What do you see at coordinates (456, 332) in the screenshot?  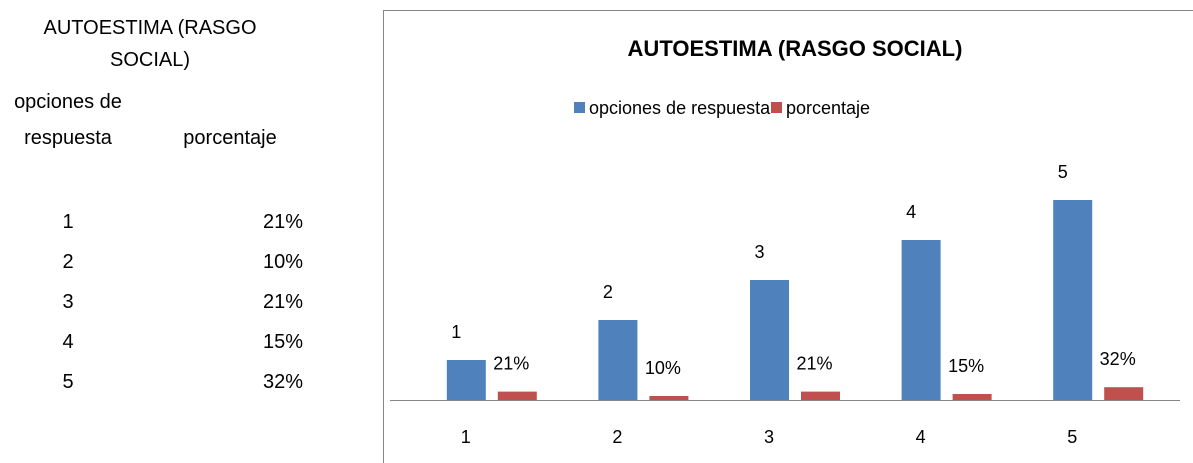 I see `data-label: 1` at bounding box center [456, 332].